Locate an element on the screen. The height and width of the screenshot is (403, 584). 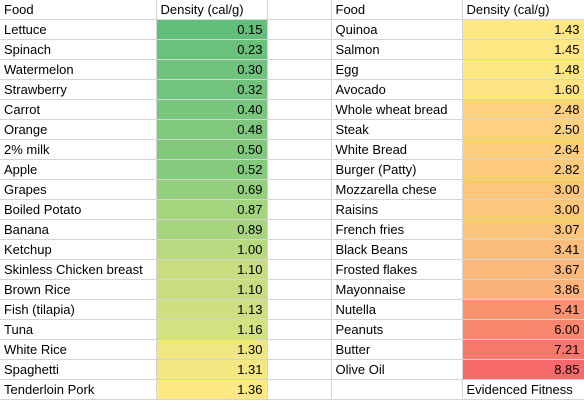
food-cell-right: Frosted flakes is located at coordinates (397, 269).